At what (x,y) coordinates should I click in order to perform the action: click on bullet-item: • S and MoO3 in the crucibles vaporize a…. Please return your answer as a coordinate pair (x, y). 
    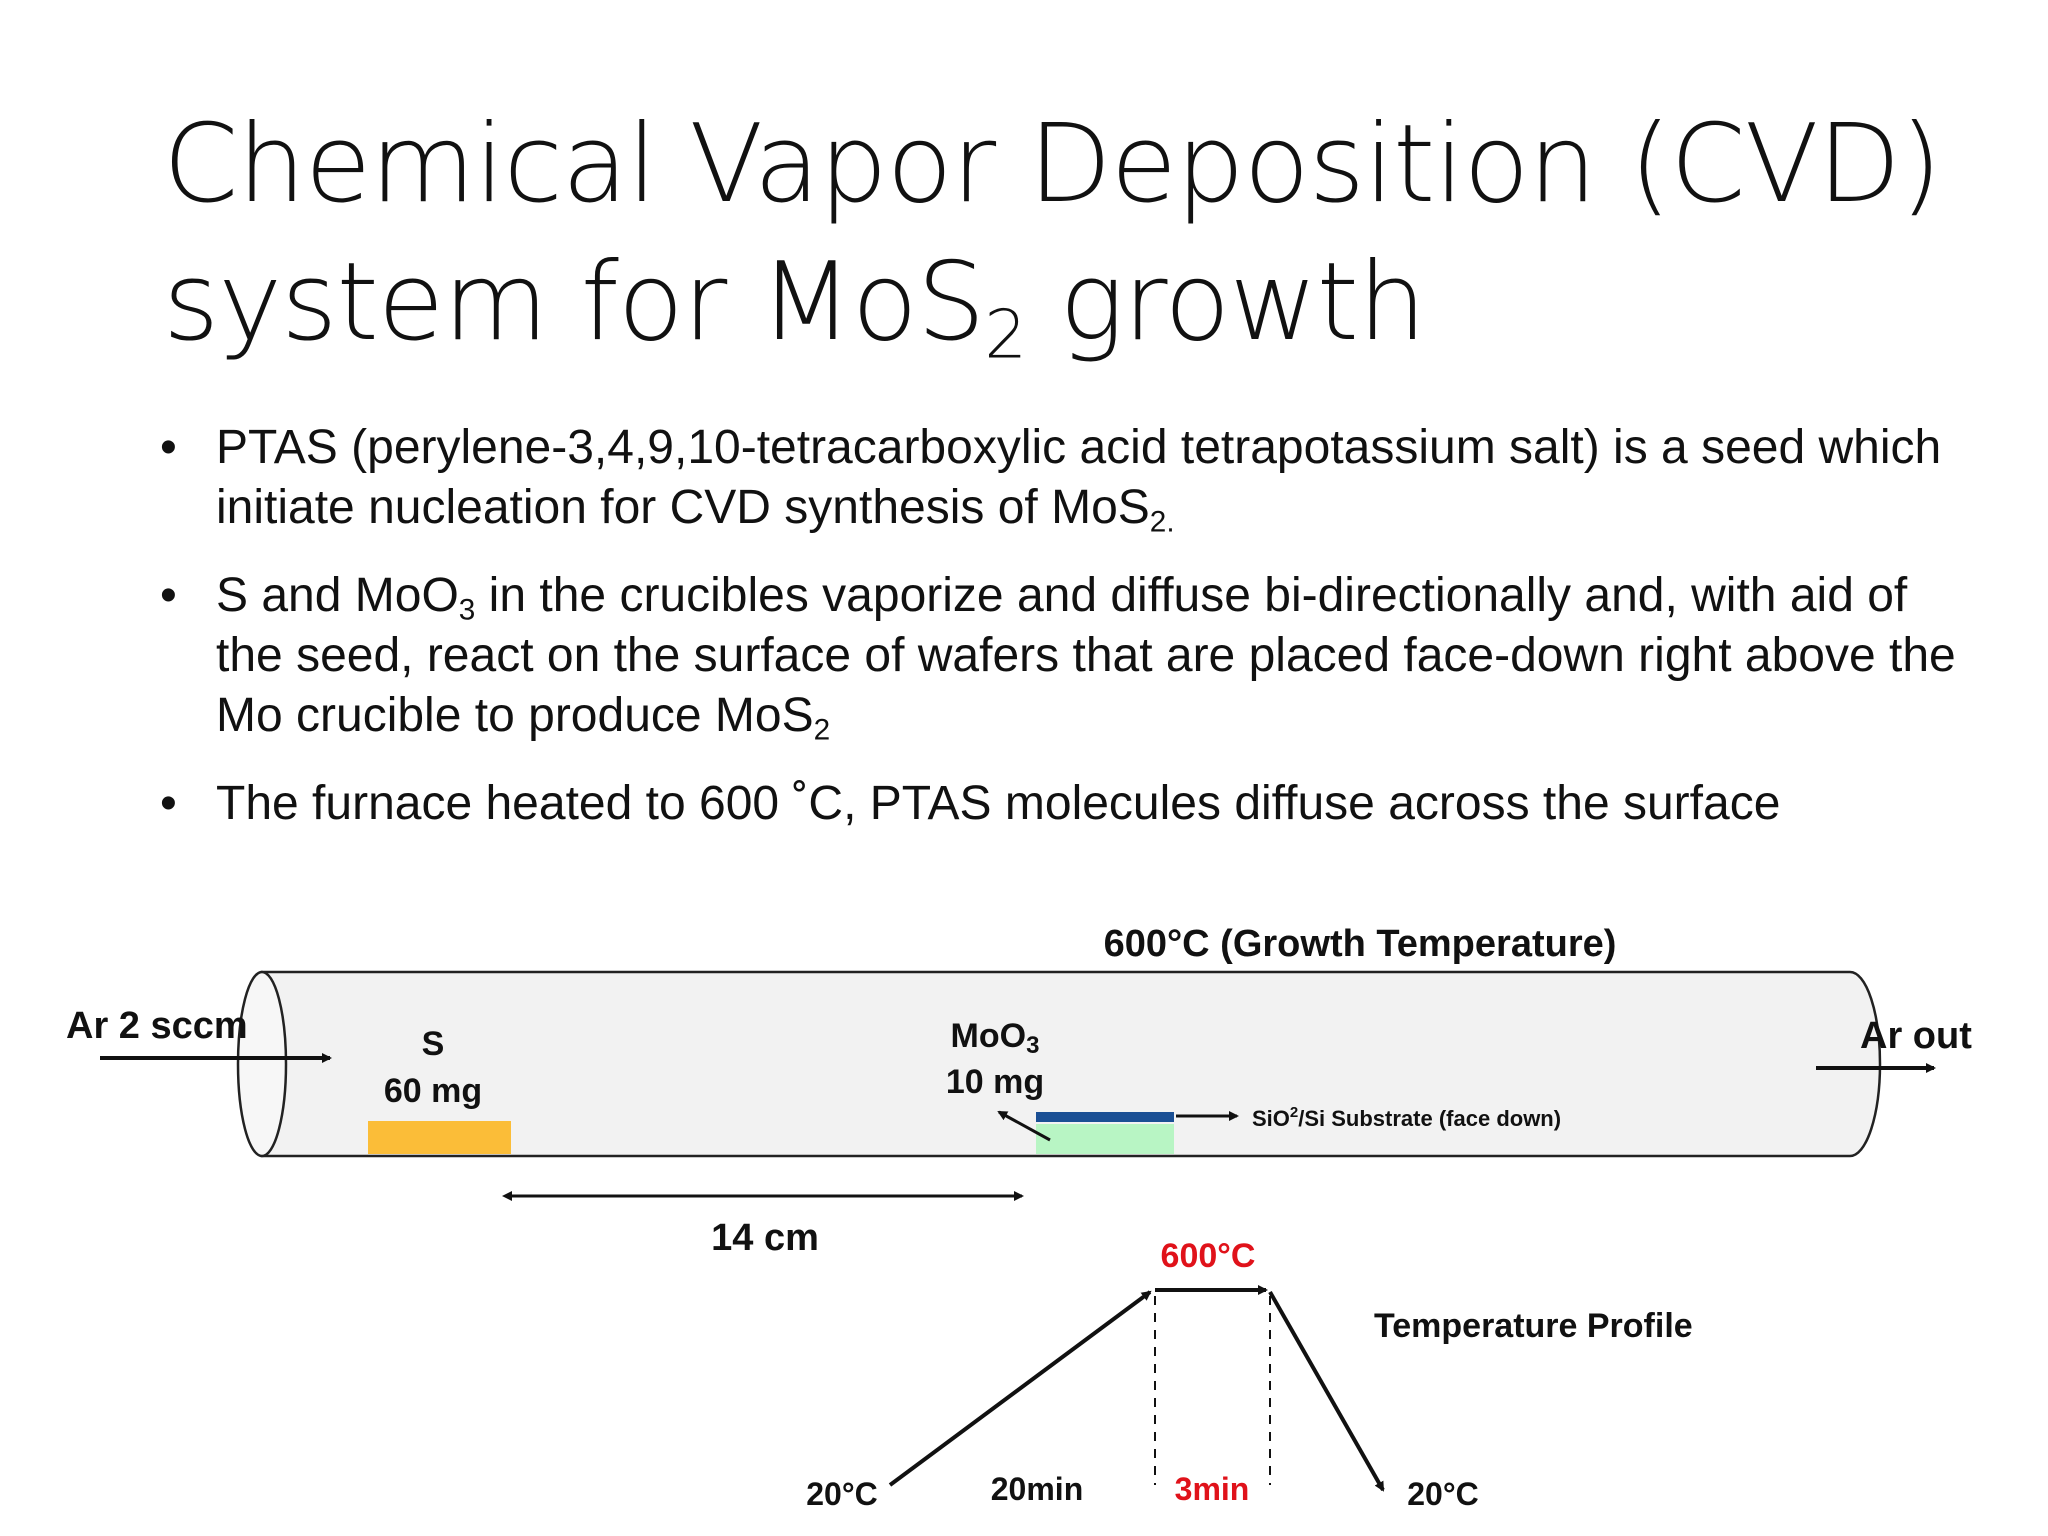
    Looking at the image, I should click on (1060, 656).